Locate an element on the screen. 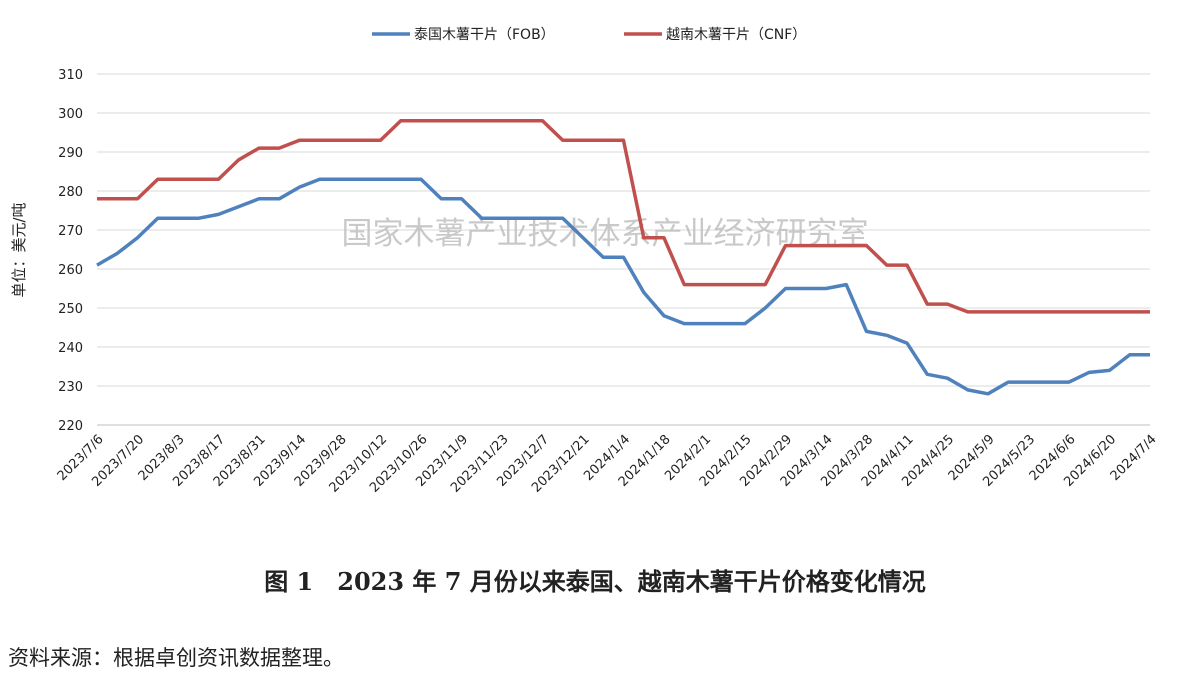 Image resolution: width=1185 pixels, height=685 pixels. y-tick-label: 230 is located at coordinates (70, 387).